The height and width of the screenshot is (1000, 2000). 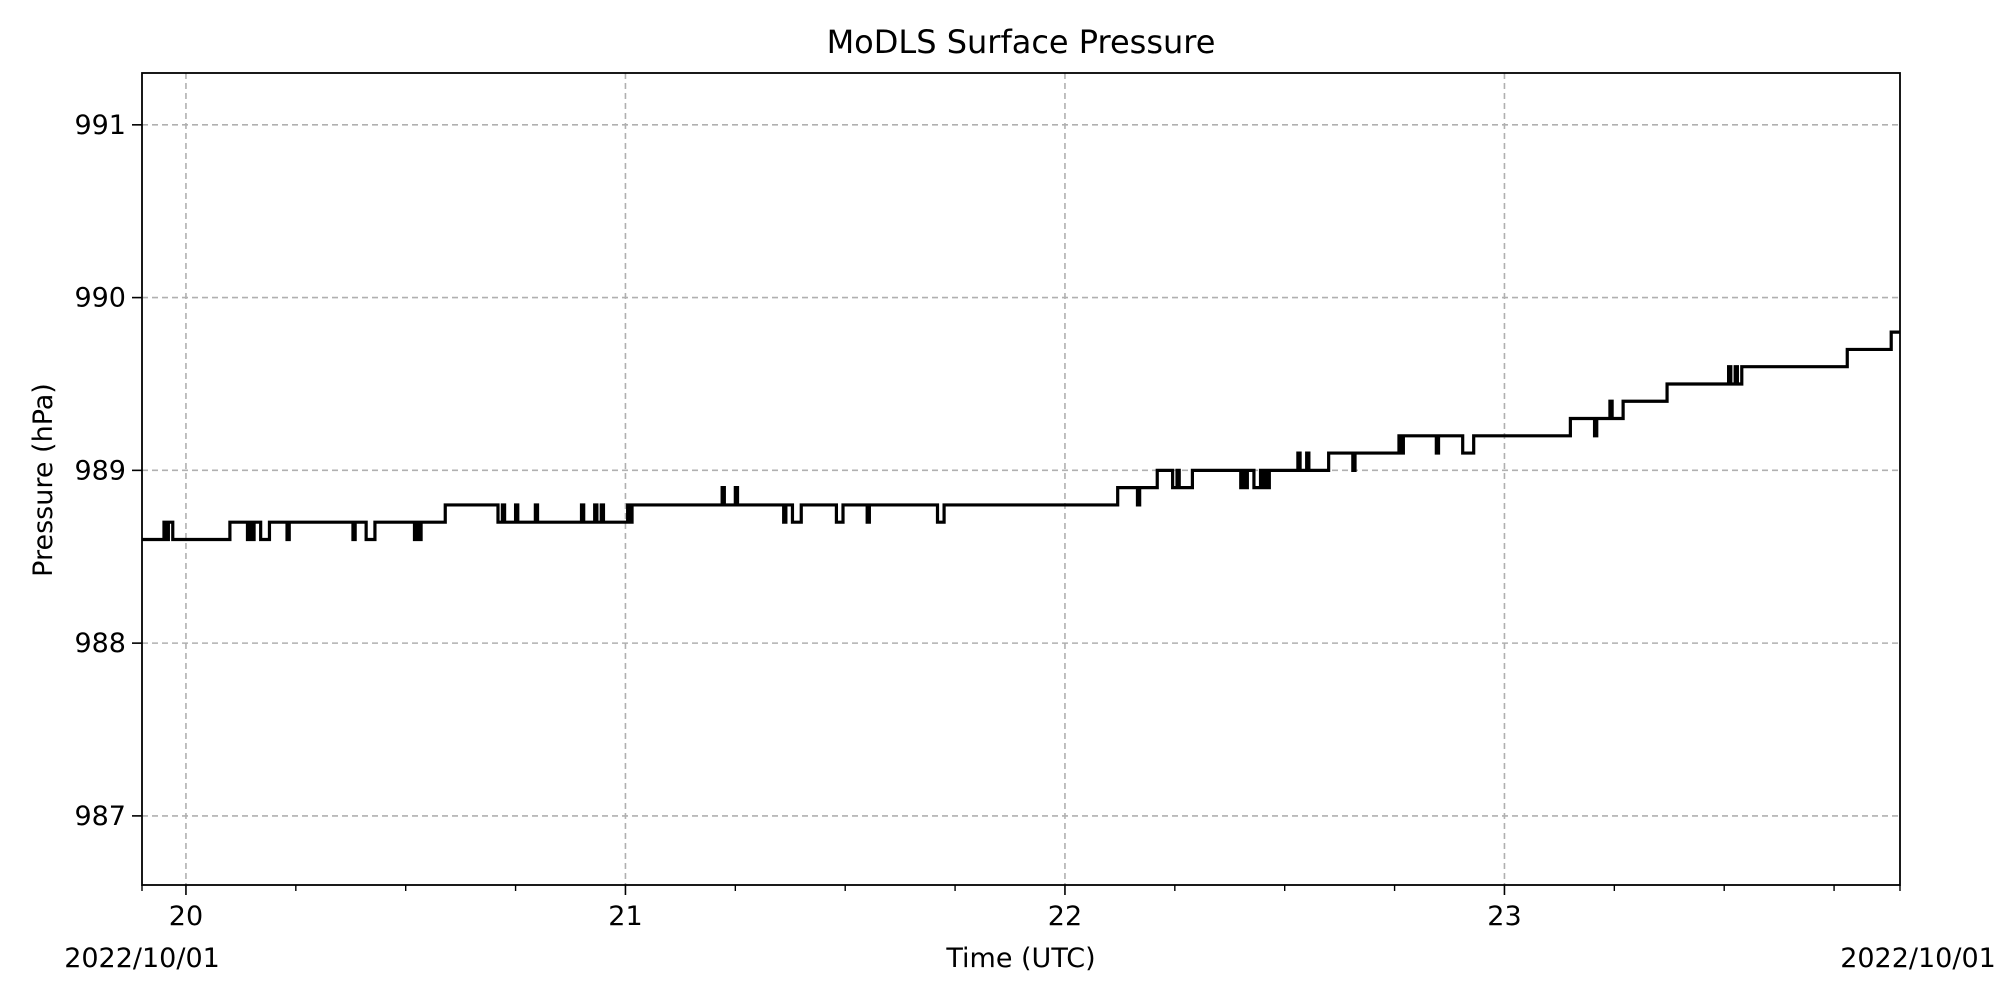 What do you see at coordinates (1021, 42) in the screenshot?
I see `chart-title: MoDLS Surface Pressure` at bounding box center [1021, 42].